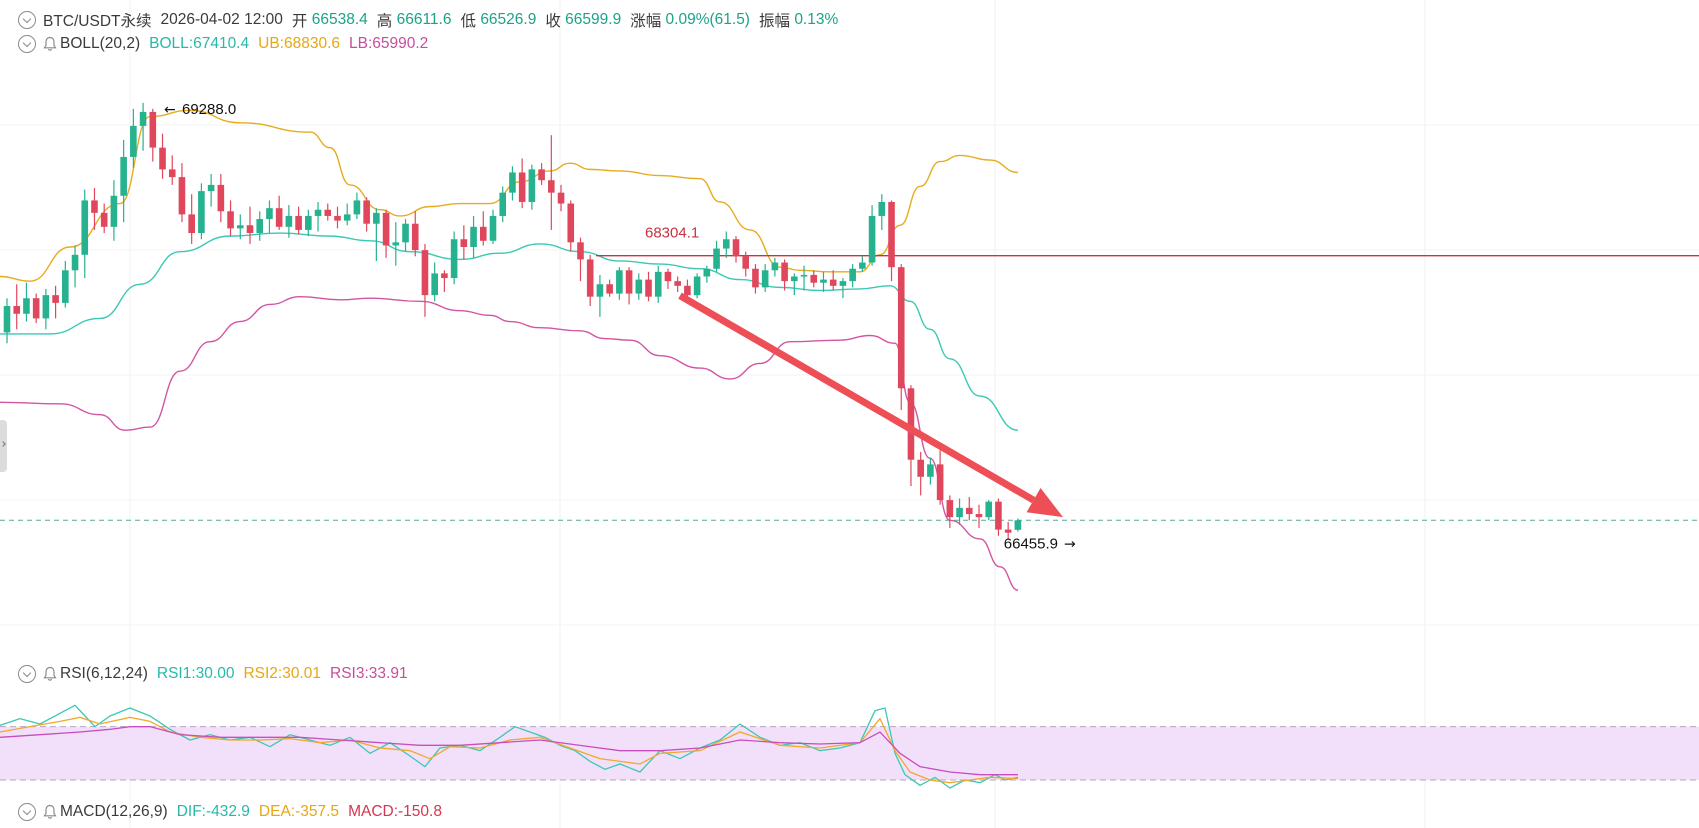 Image resolution: width=1699 pixels, height=828 pixels. What do you see at coordinates (97, 21) in the screenshot?
I see `symbol-name: BTC/USDT永续` at bounding box center [97, 21].